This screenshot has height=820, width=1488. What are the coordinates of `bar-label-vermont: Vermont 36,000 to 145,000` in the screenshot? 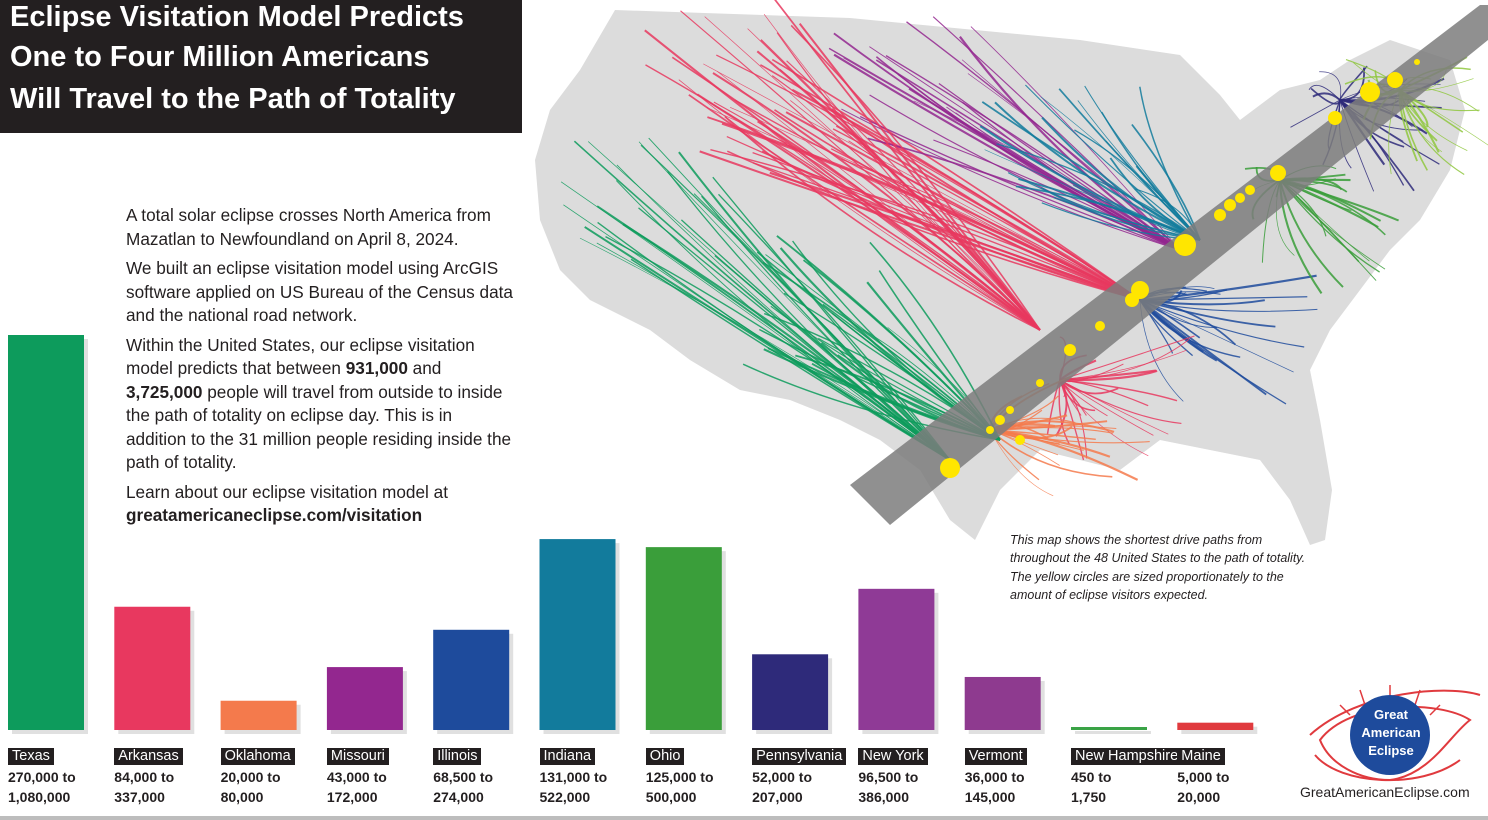 It's located at (995, 777).